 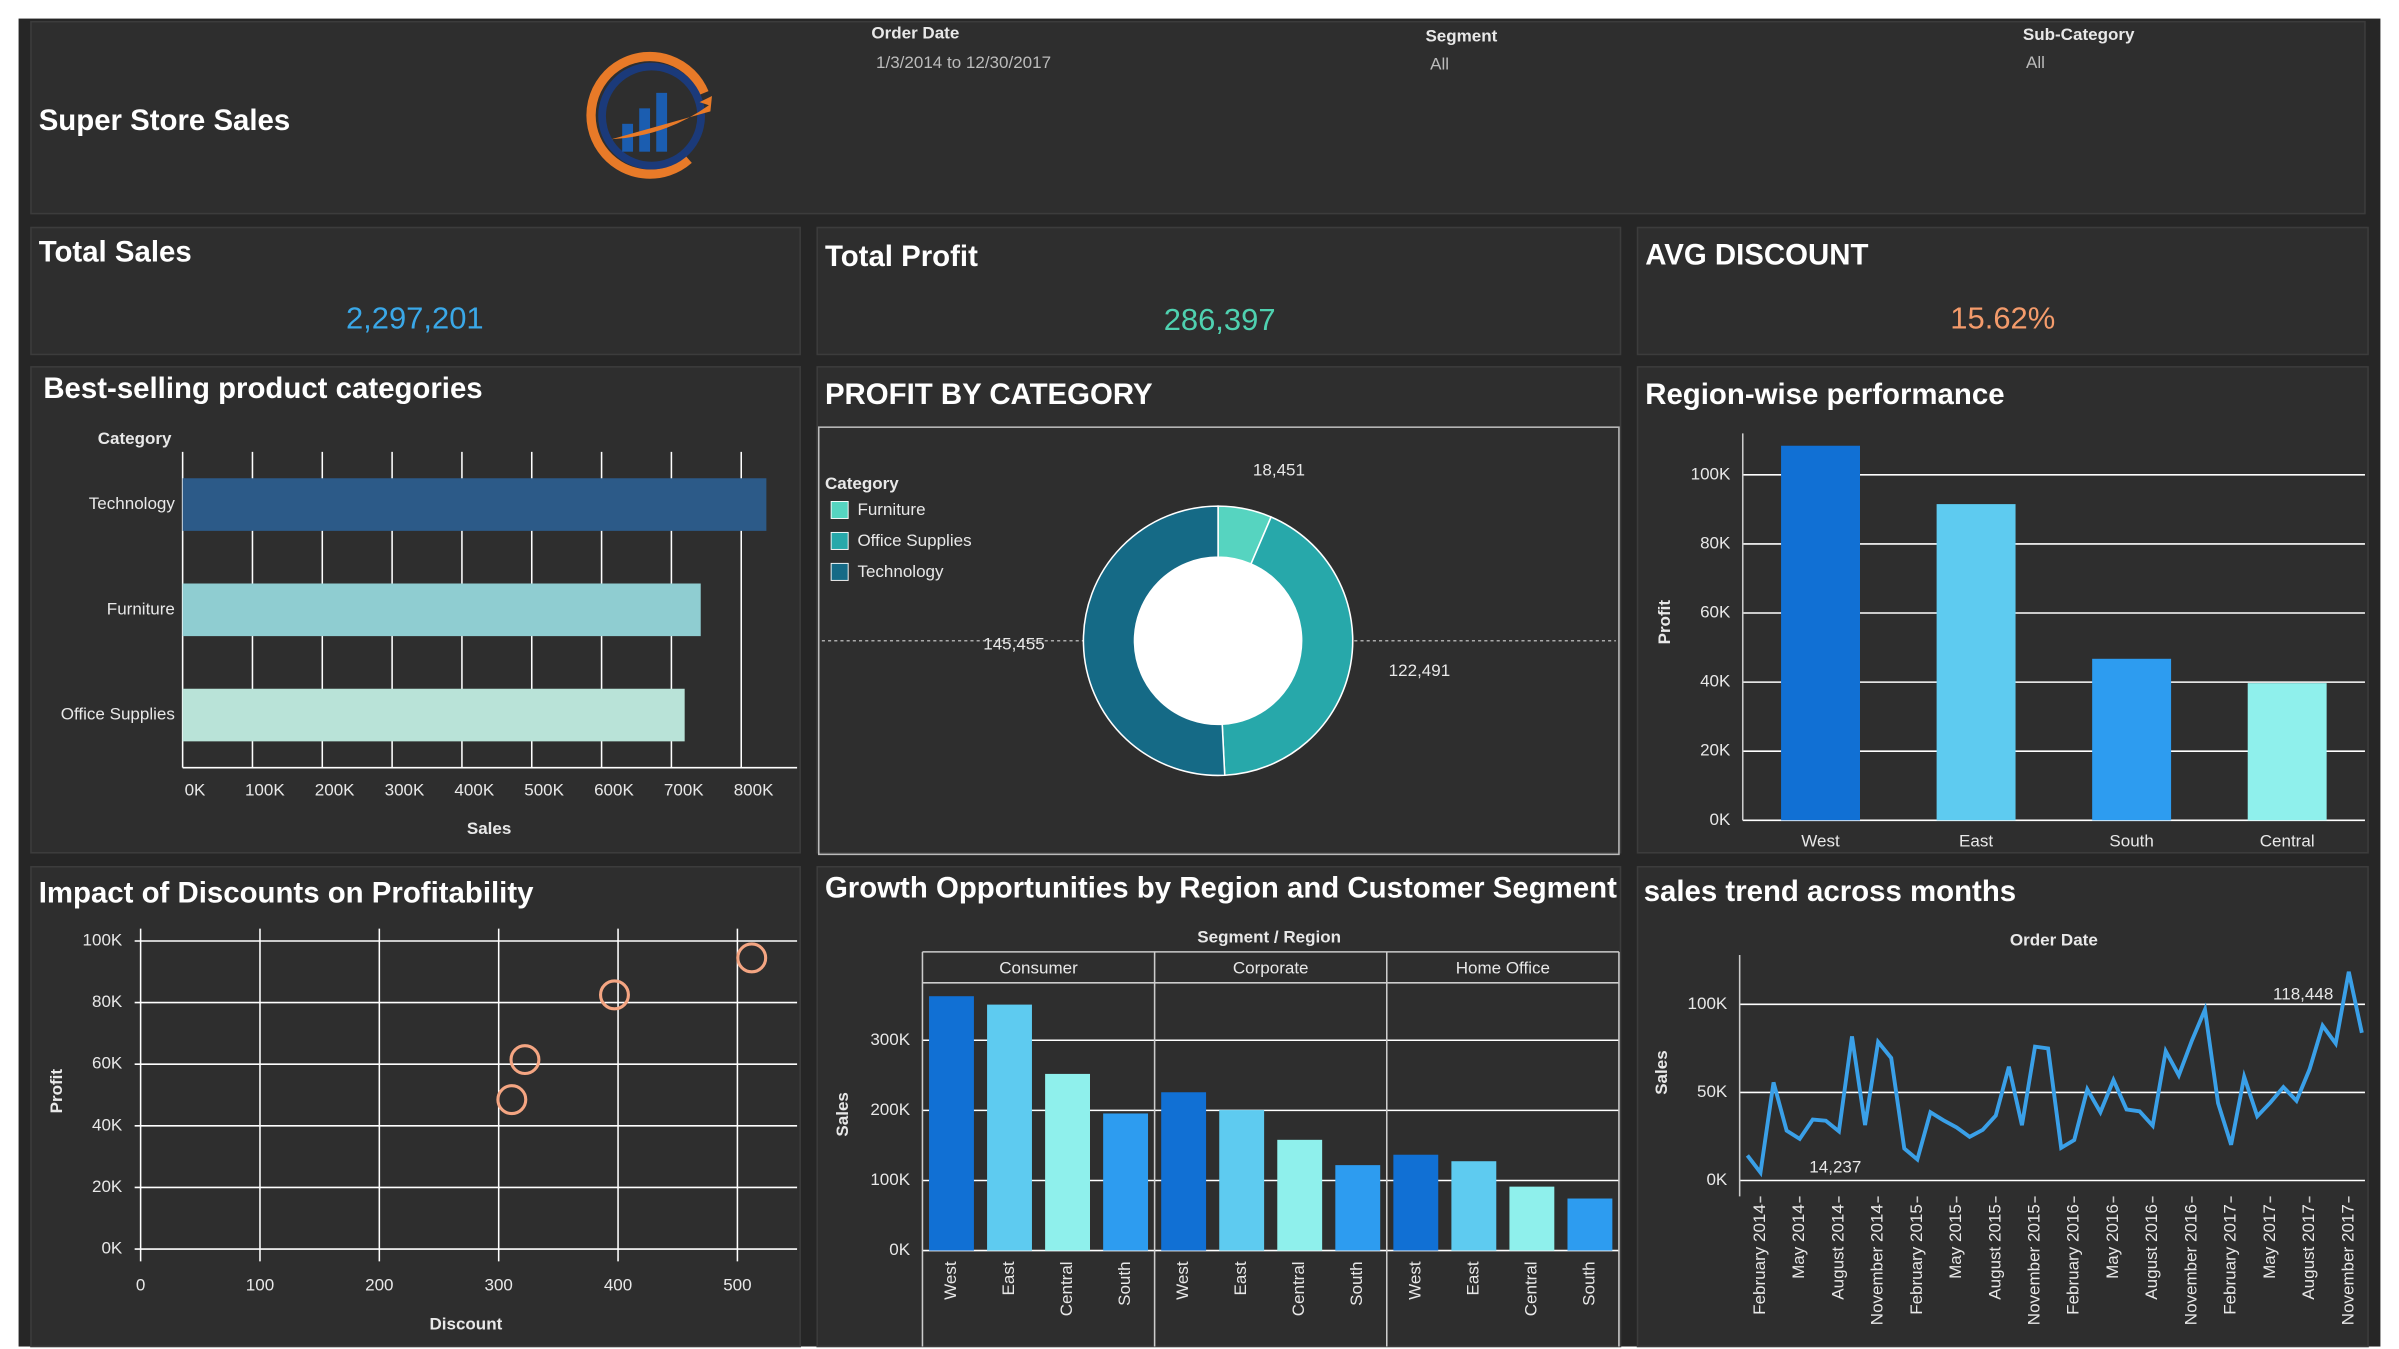 What do you see at coordinates (915, 33) in the screenshot?
I see `filter-label: Order Date` at bounding box center [915, 33].